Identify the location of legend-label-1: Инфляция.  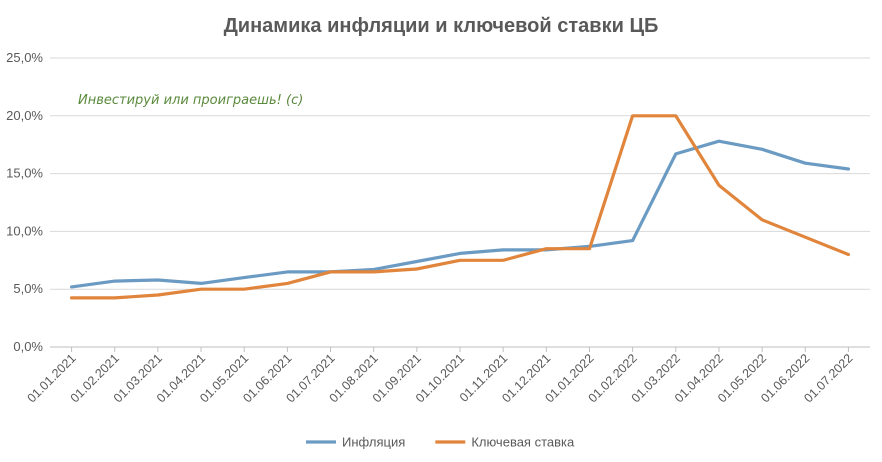
(373, 442).